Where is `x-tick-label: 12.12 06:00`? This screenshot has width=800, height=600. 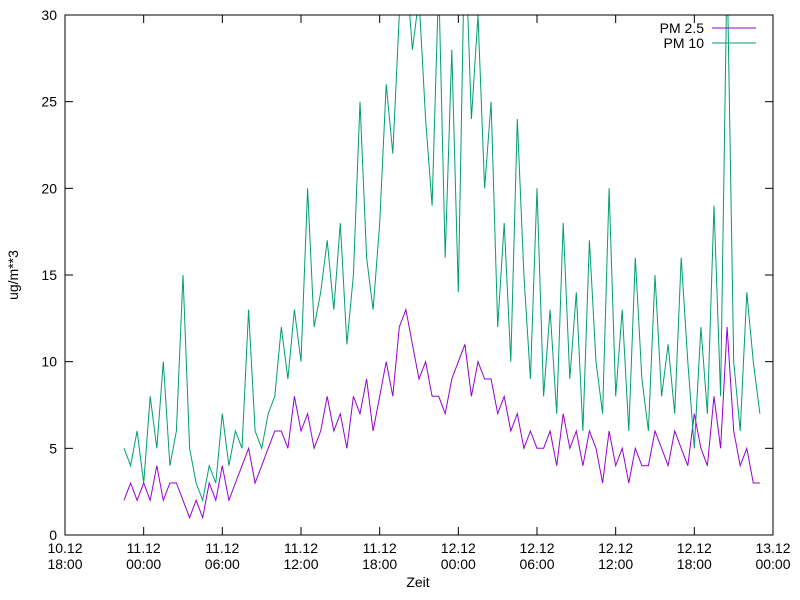 x-tick-label: 12.12 06:00 is located at coordinates (536, 556).